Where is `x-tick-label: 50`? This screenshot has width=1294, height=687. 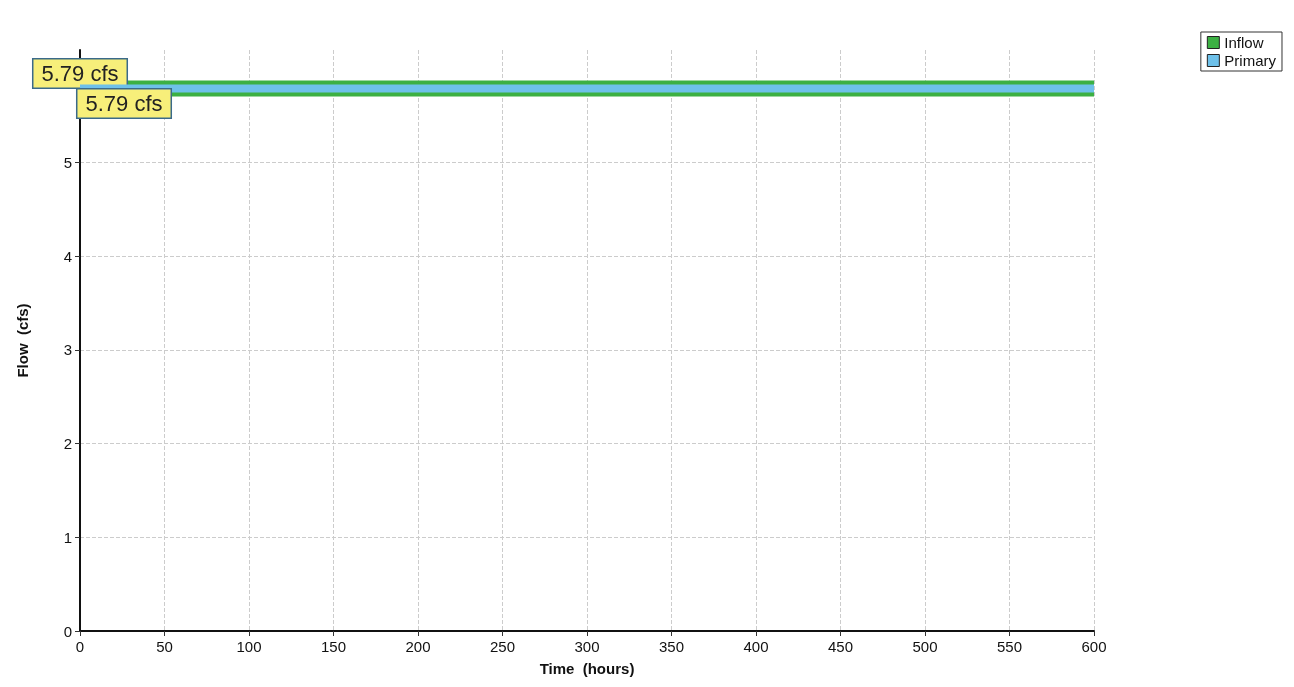
x-tick-label: 50 is located at coordinates (164, 646).